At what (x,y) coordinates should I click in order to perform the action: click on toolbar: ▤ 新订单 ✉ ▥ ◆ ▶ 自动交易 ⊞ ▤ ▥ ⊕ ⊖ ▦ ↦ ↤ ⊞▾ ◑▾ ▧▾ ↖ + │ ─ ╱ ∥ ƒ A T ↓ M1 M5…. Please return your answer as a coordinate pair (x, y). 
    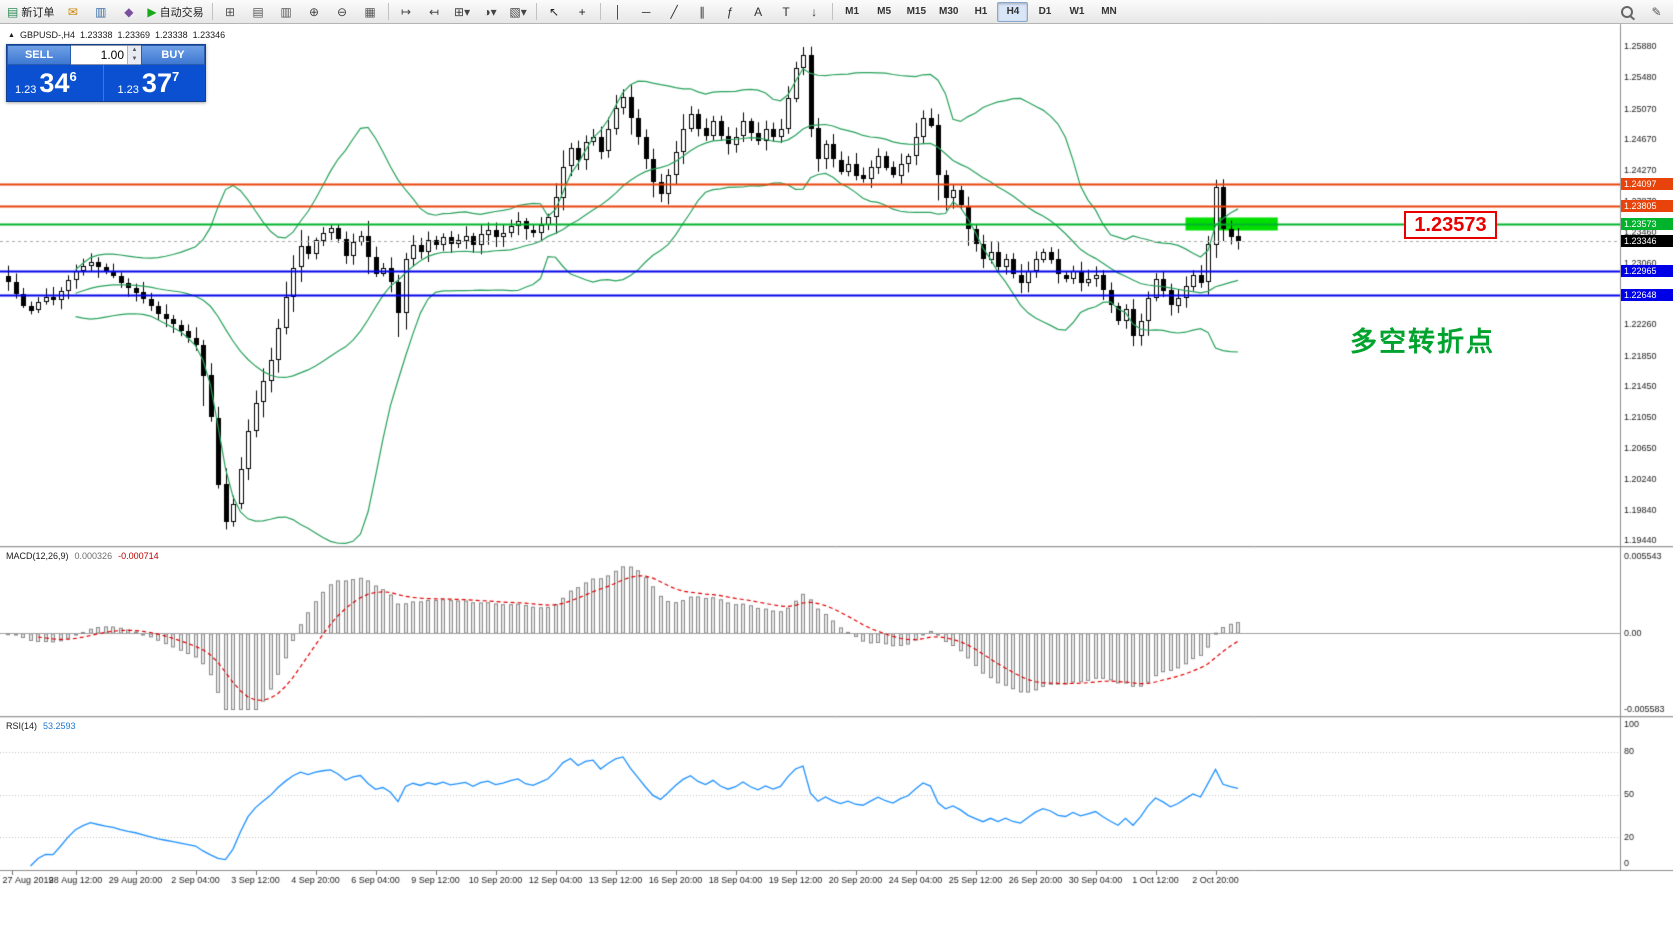
    Looking at the image, I should click on (836, 12).